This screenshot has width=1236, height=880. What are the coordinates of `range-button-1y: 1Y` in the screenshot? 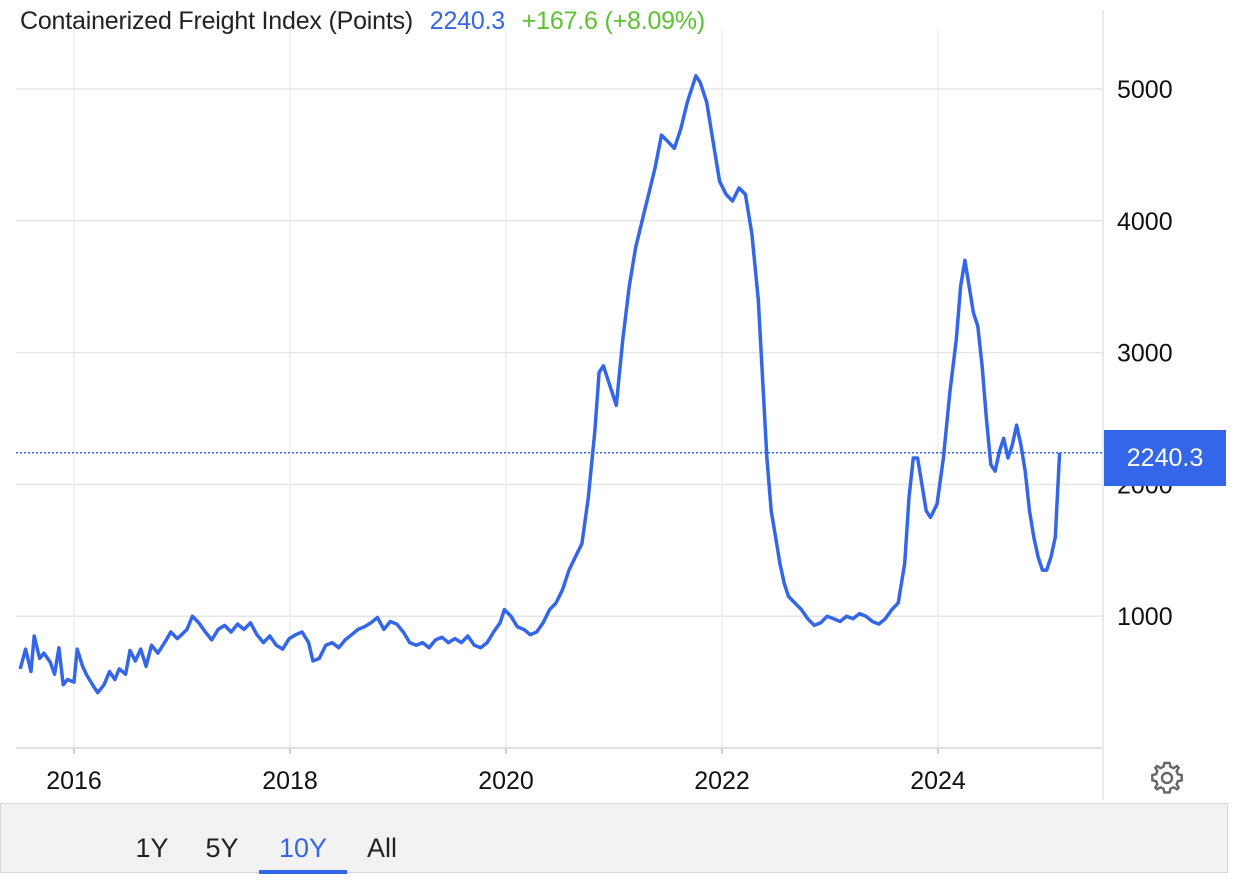 It's located at (152, 848).